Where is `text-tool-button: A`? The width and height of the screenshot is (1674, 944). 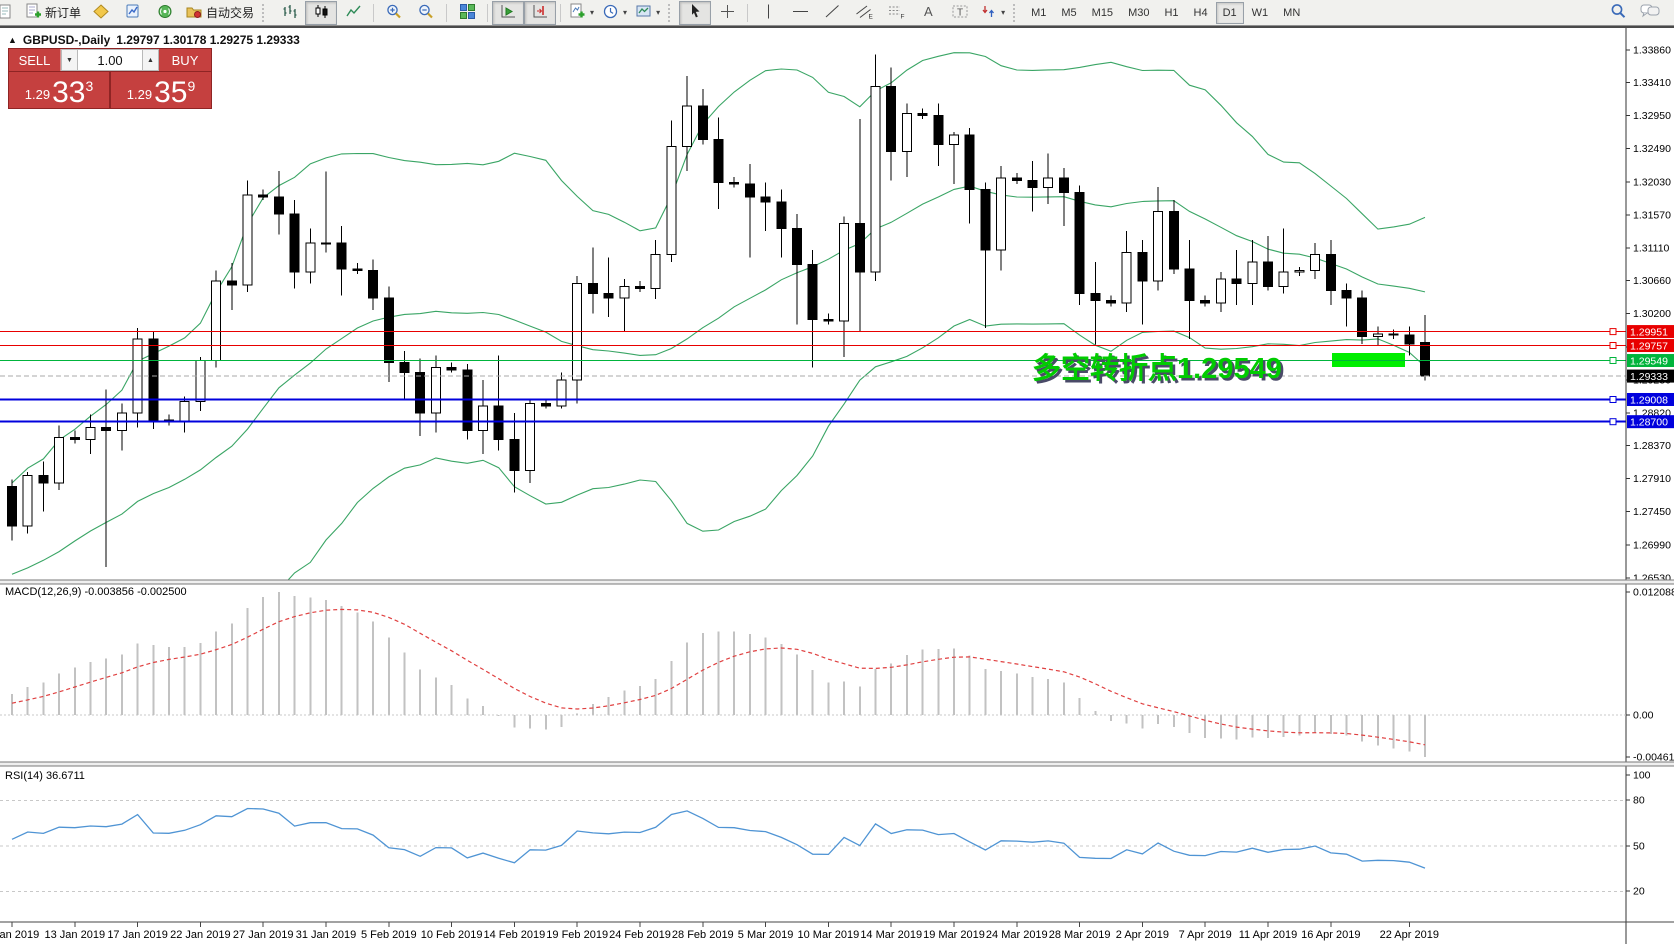 text-tool-button: A is located at coordinates (928, 13).